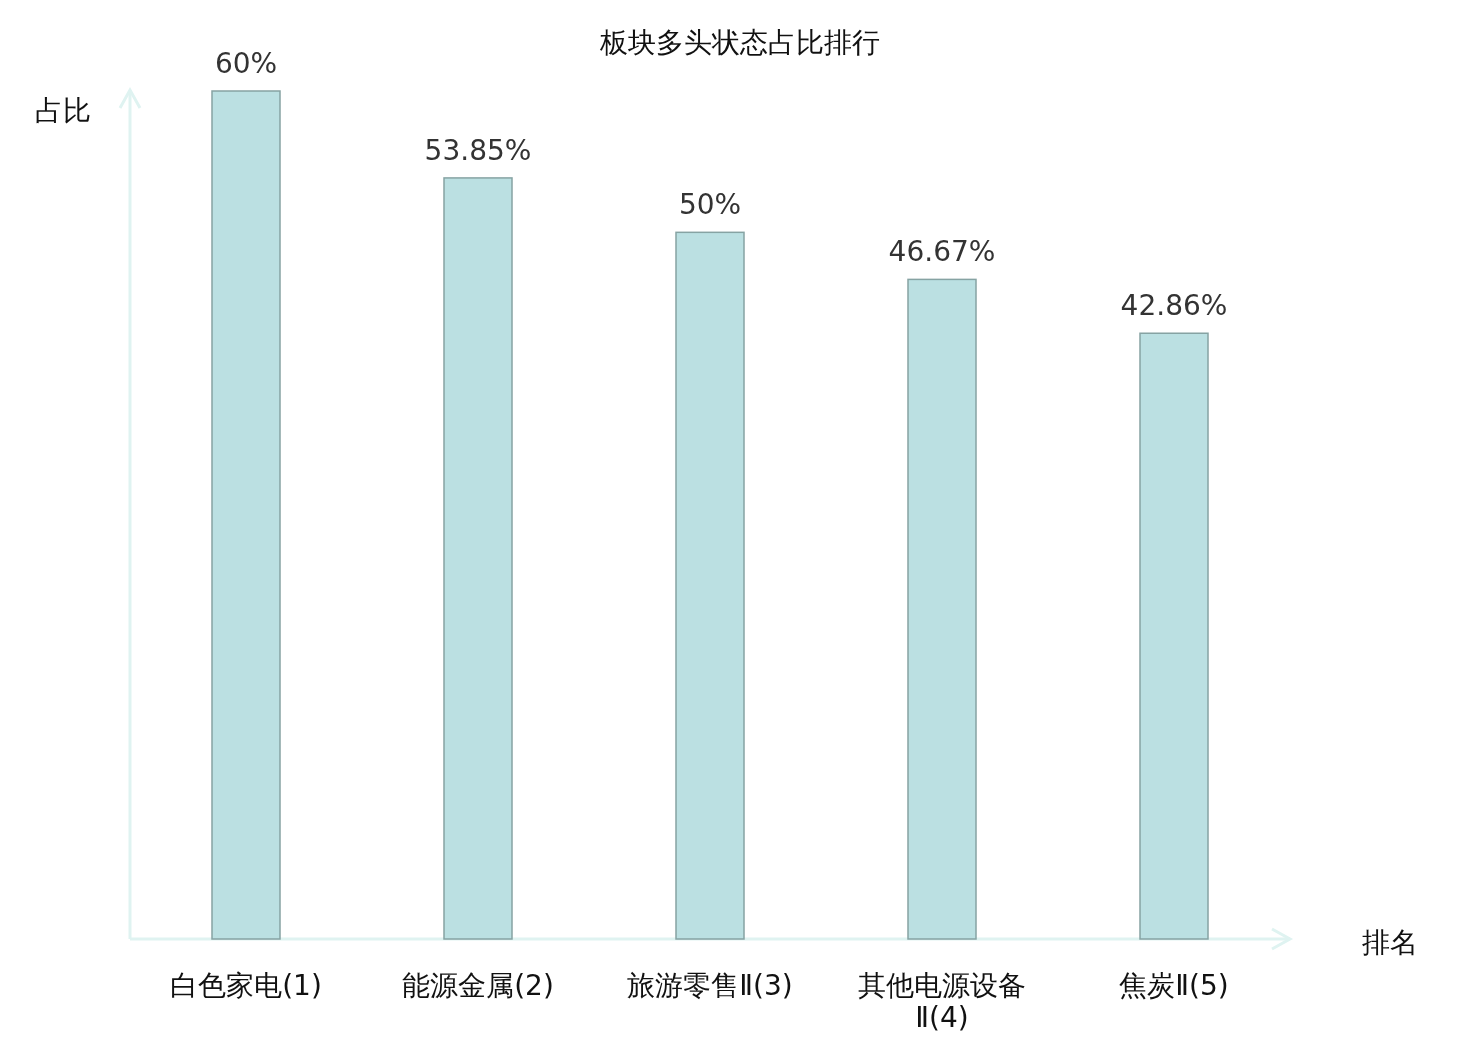 The image size is (1480, 1040). What do you see at coordinates (1390, 942) in the screenshot?
I see `x-axis-title: 排名` at bounding box center [1390, 942].